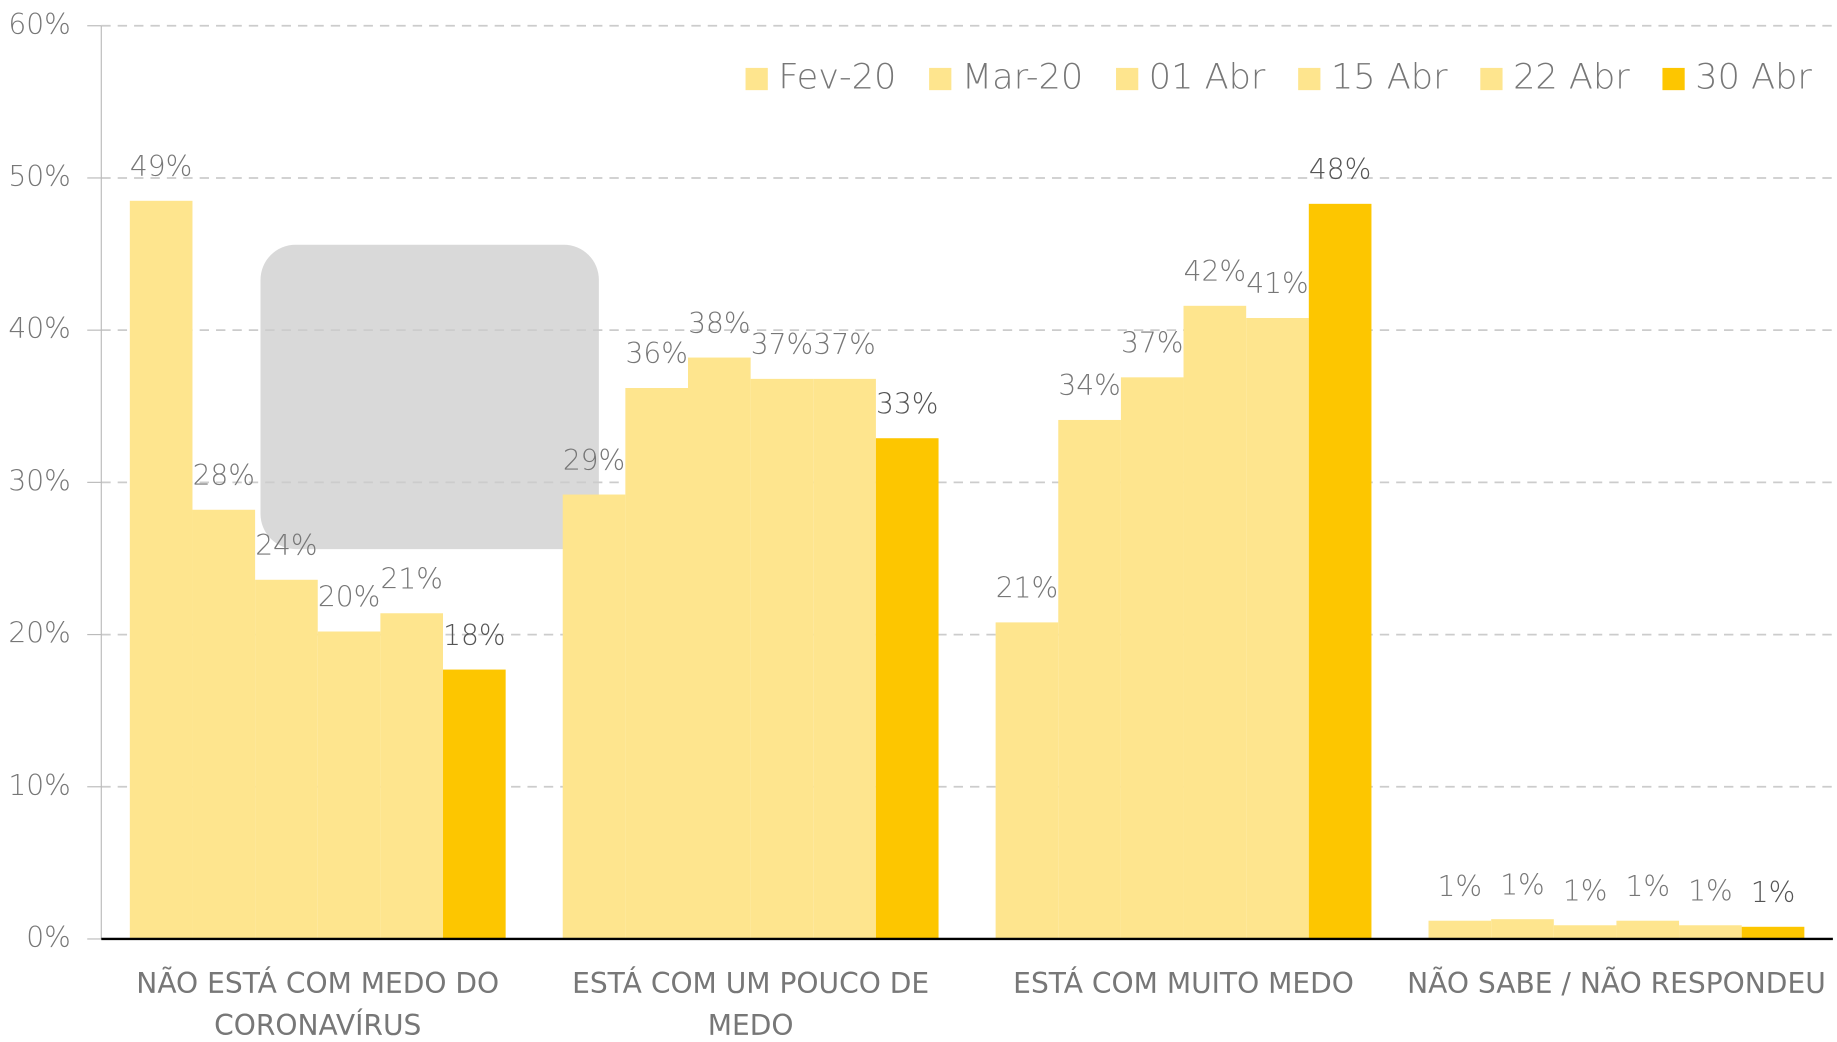 This screenshot has height=1042, width=1837. Describe the element at coordinates (39, 633) in the screenshot. I see `y-tick-label: 20%` at that location.